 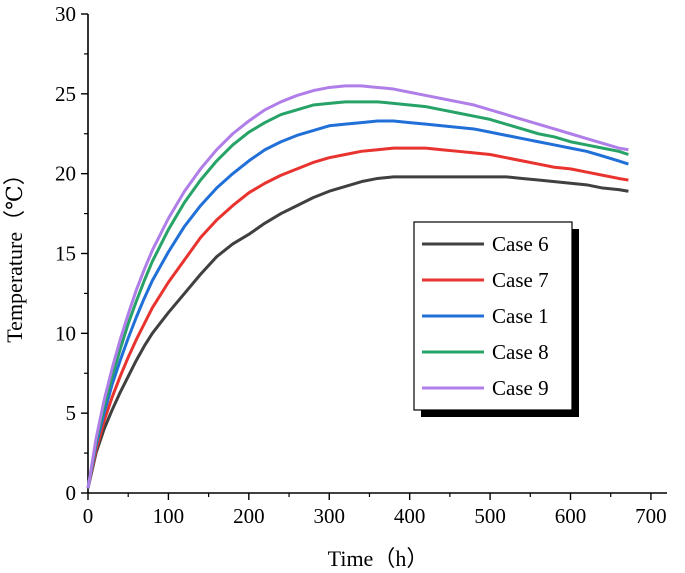 What do you see at coordinates (65, 333) in the screenshot?
I see `y-tick-label: 10` at bounding box center [65, 333].